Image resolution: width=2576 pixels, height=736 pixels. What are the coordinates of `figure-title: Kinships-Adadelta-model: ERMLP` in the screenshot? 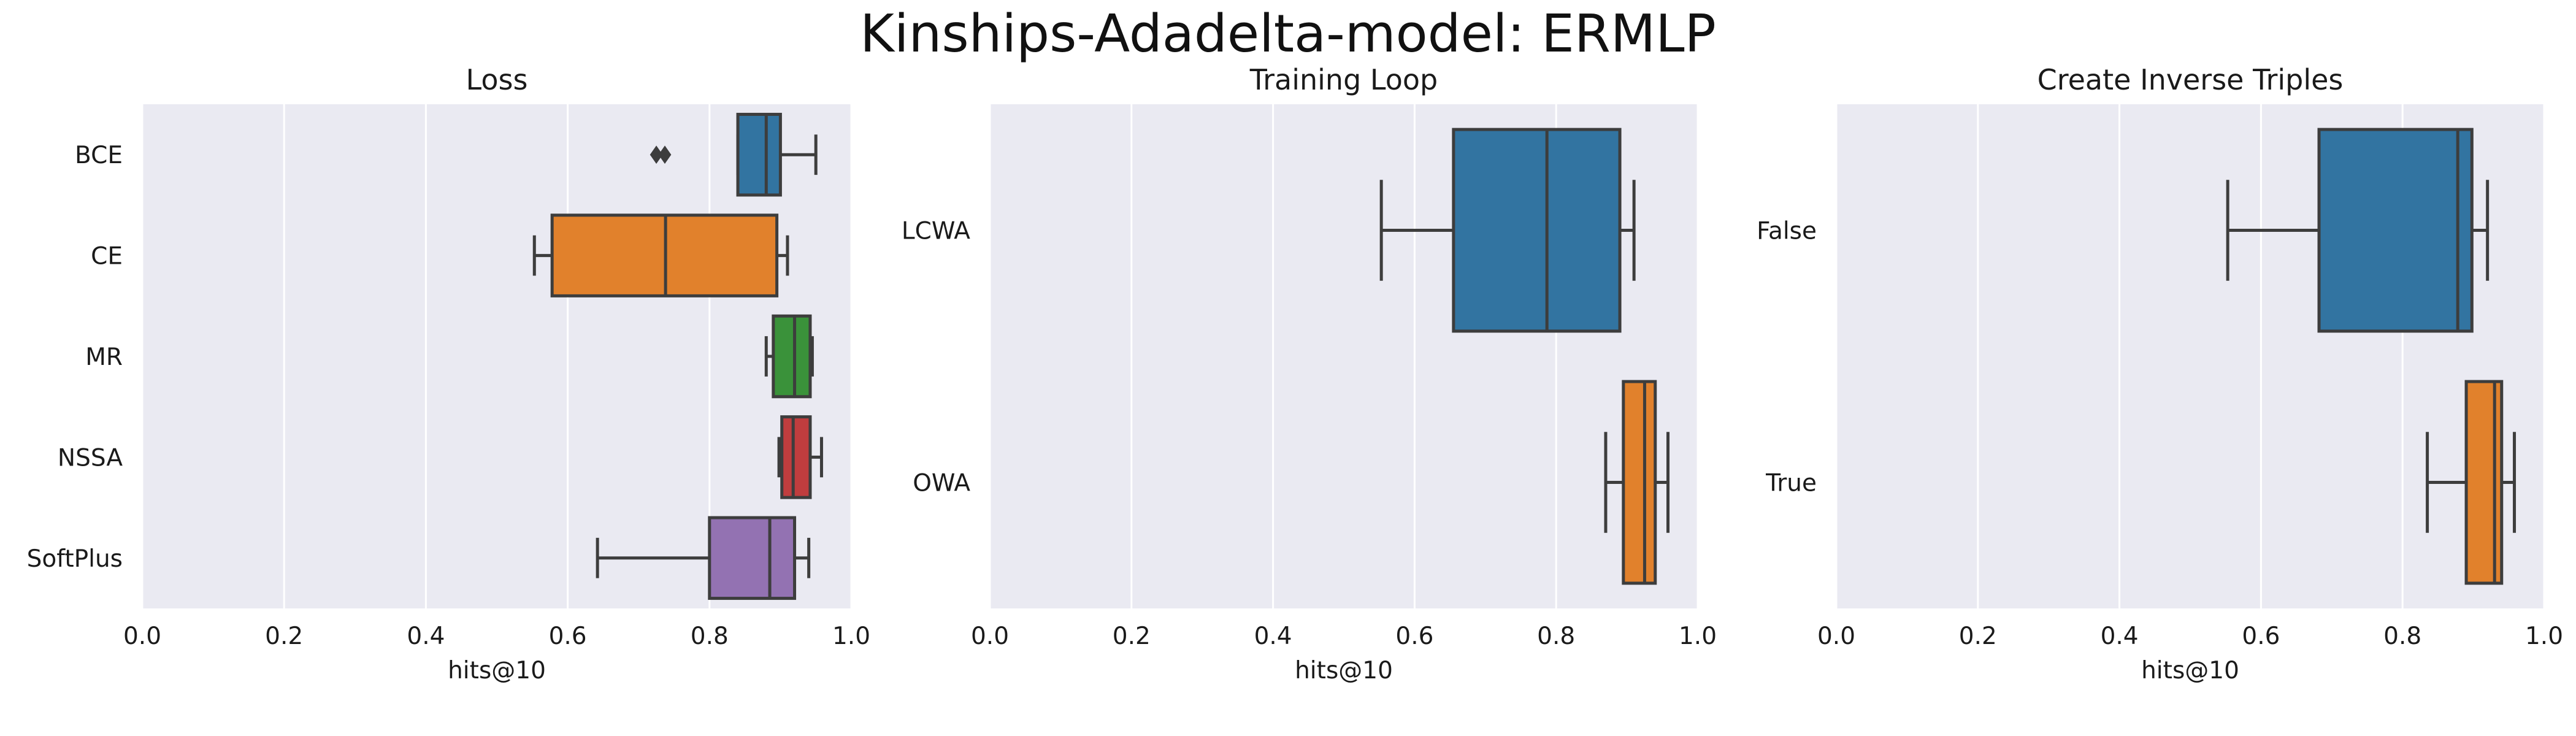 It's located at (1288, 34).